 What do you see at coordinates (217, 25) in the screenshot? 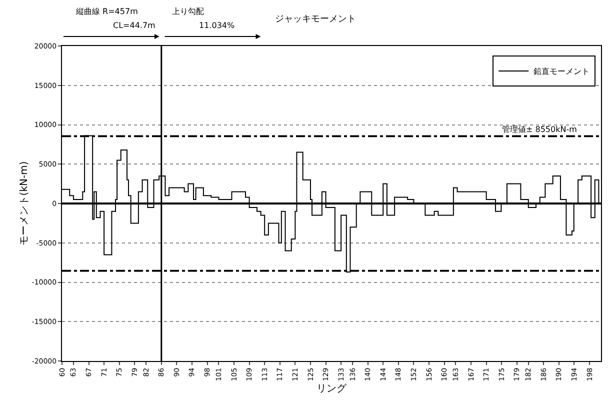
I see `text: 11.034%` at bounding box center [217, 25].